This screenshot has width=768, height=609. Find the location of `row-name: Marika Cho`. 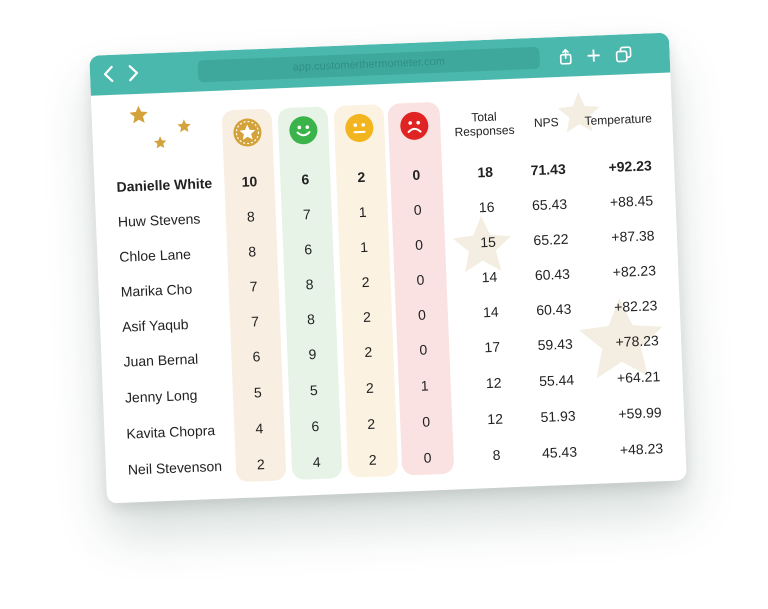

row-name: Marika Cho is located at coordinates (156, 290).